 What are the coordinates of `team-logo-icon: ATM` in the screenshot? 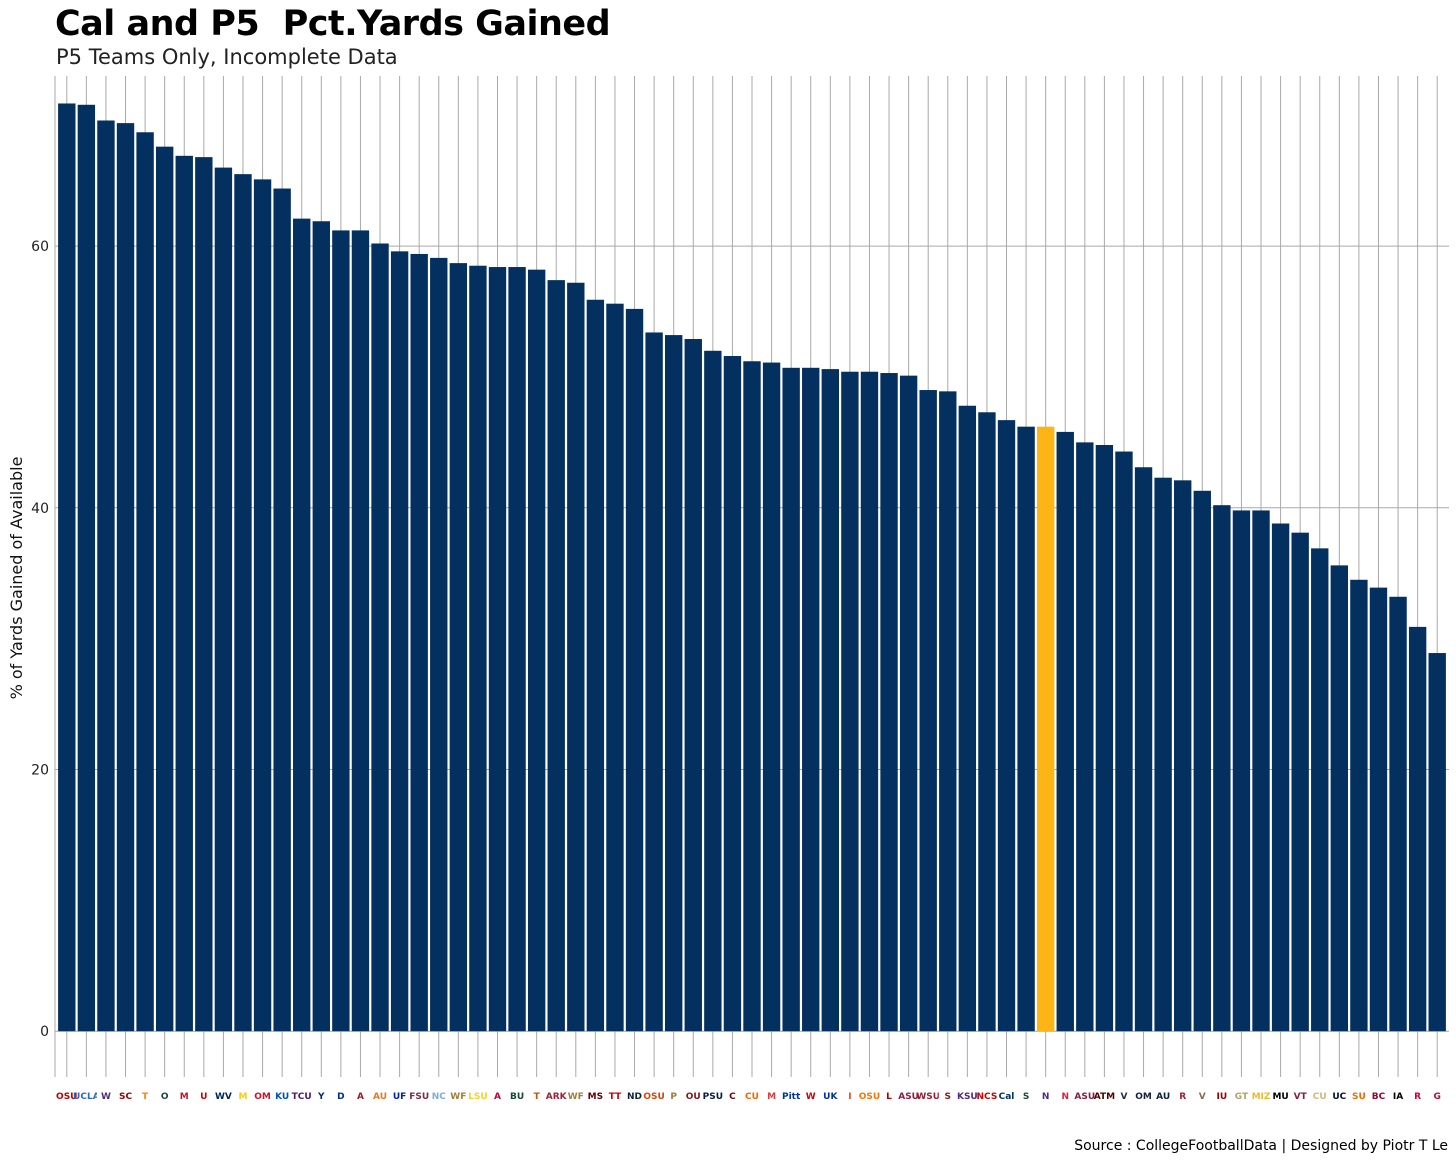 It's located at (1104, 1097).